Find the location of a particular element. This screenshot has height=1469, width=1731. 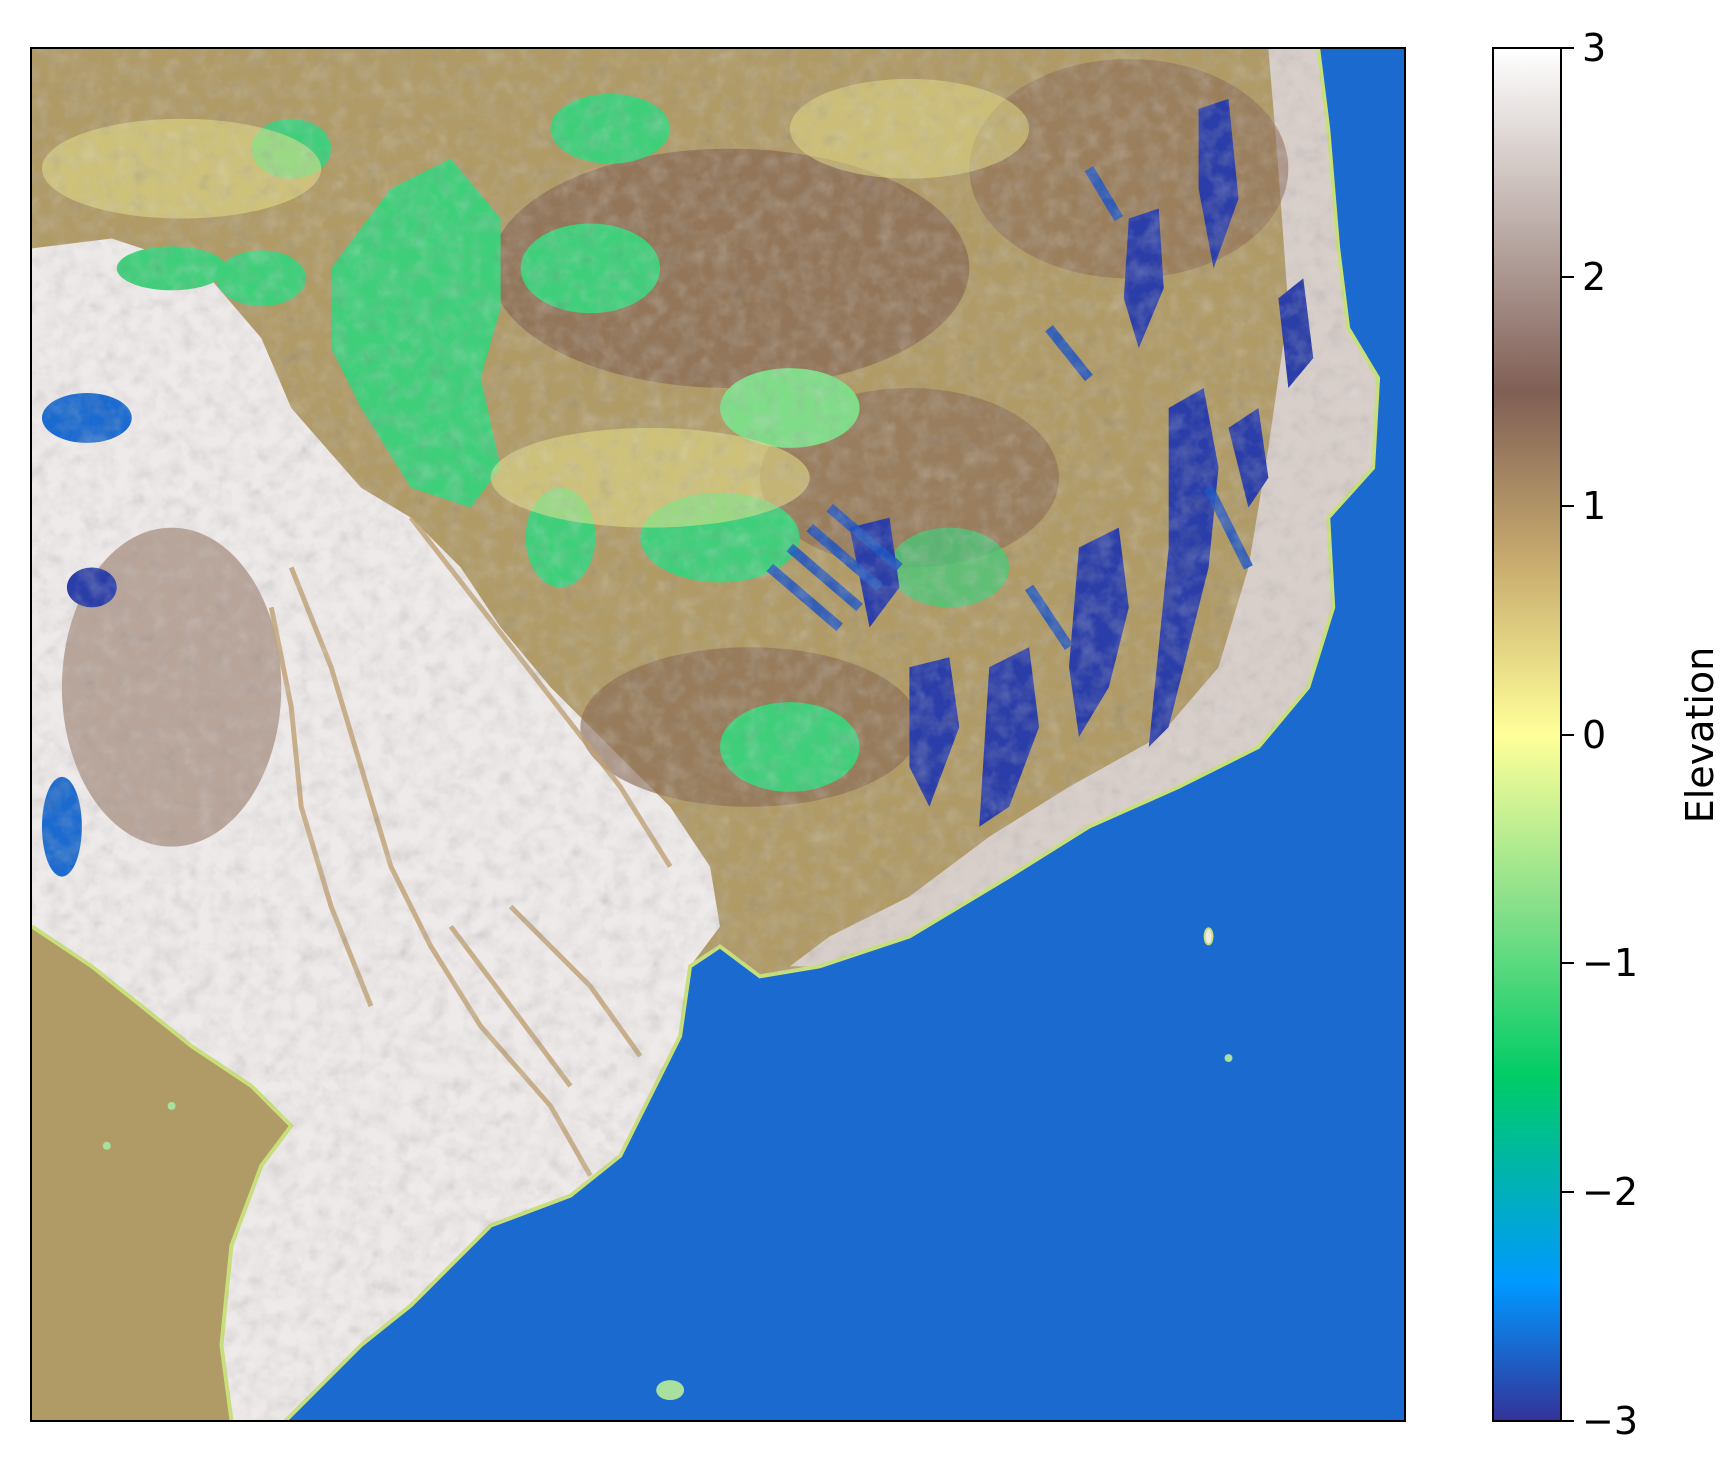

colorbar-tick-label: −3 is located at coordinates (1610, 1421).